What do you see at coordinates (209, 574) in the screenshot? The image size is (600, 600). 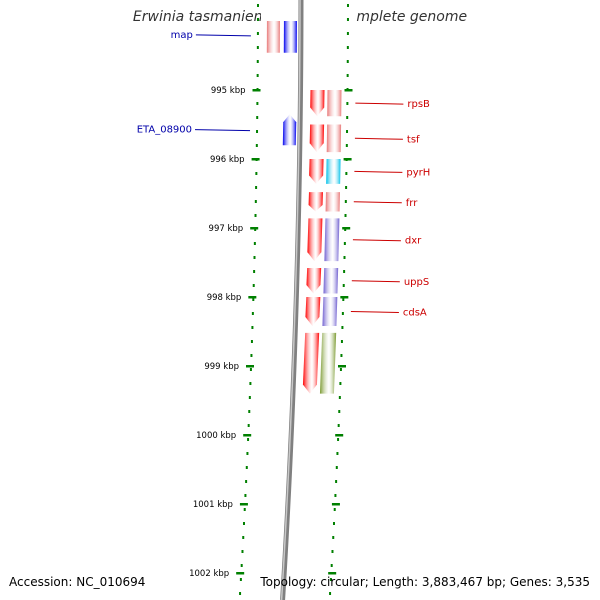 I see `scale-tick-label: 1002 kbp` at bounding box center [209, 574].